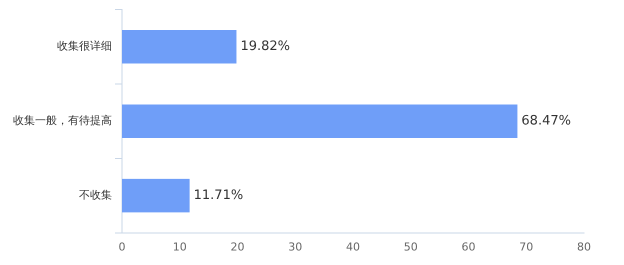  What do you see at coordinates (295, 247) in the screenshot?
I see `x-tick-label: 30` at bounding box center [295, 247].